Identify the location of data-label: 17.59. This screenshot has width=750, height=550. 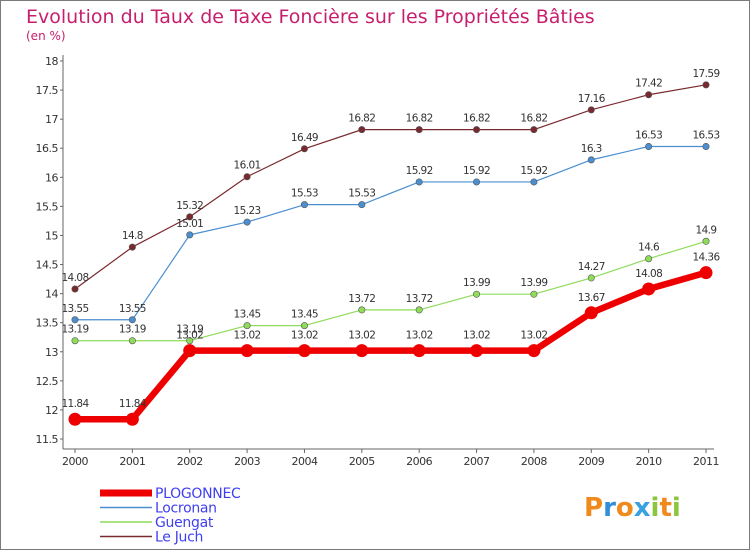
(705, 74).